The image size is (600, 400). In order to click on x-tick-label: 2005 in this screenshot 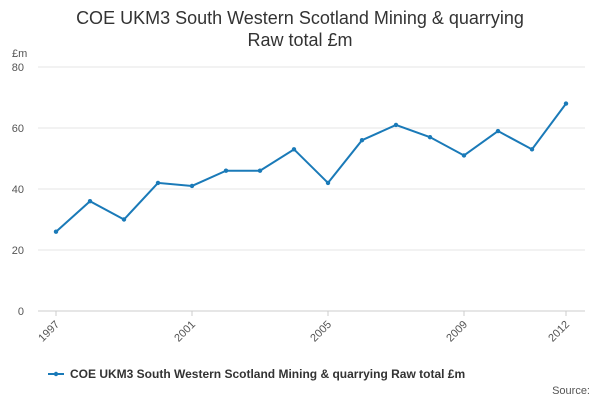, I will do `click(321, 332)`.